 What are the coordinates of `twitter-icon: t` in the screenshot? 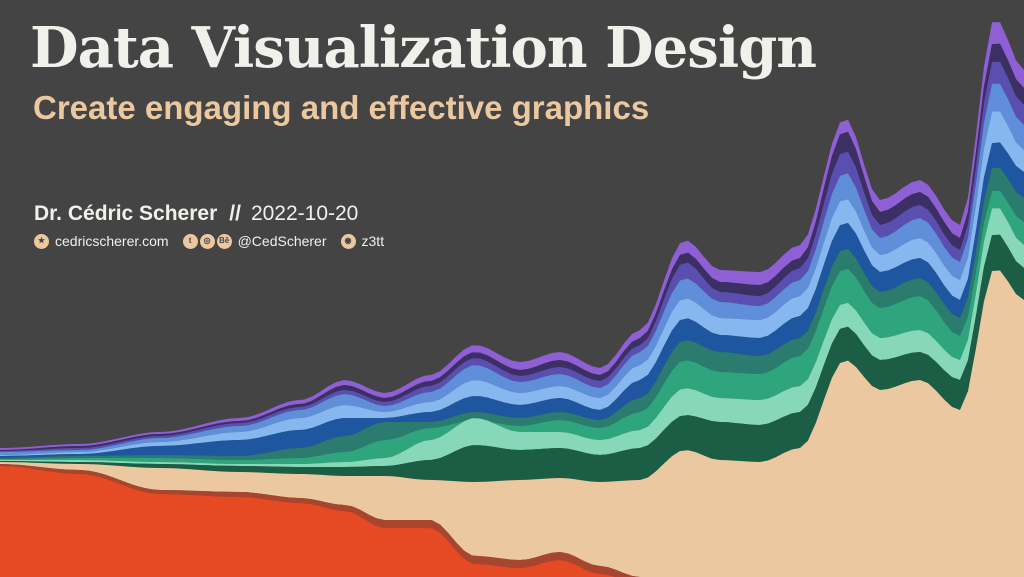 It's located at (190, 241).